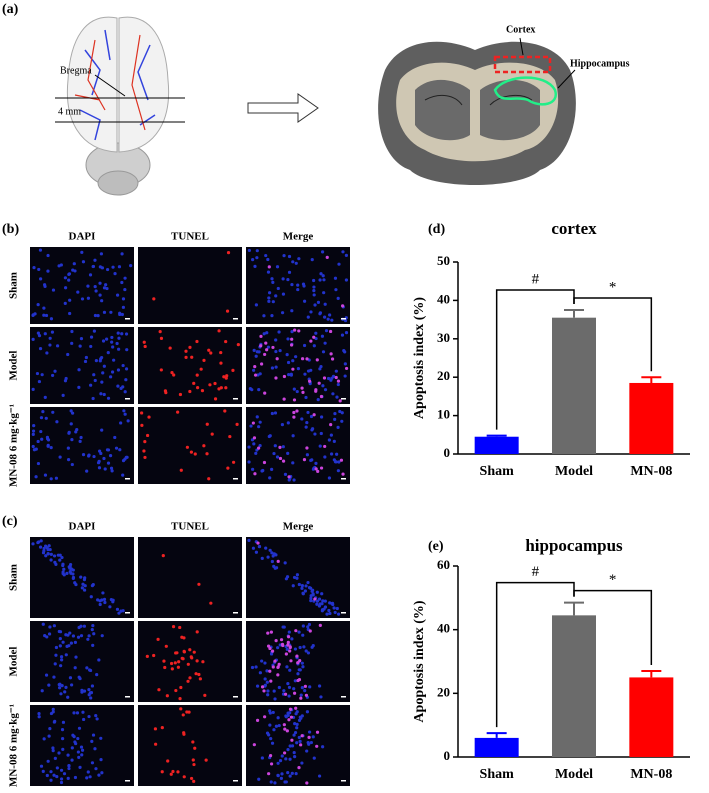  What do you see at coordinates (443, 564) in the screenshot?
I see `y-tick-label: 60` at bounding box center [443, 564].